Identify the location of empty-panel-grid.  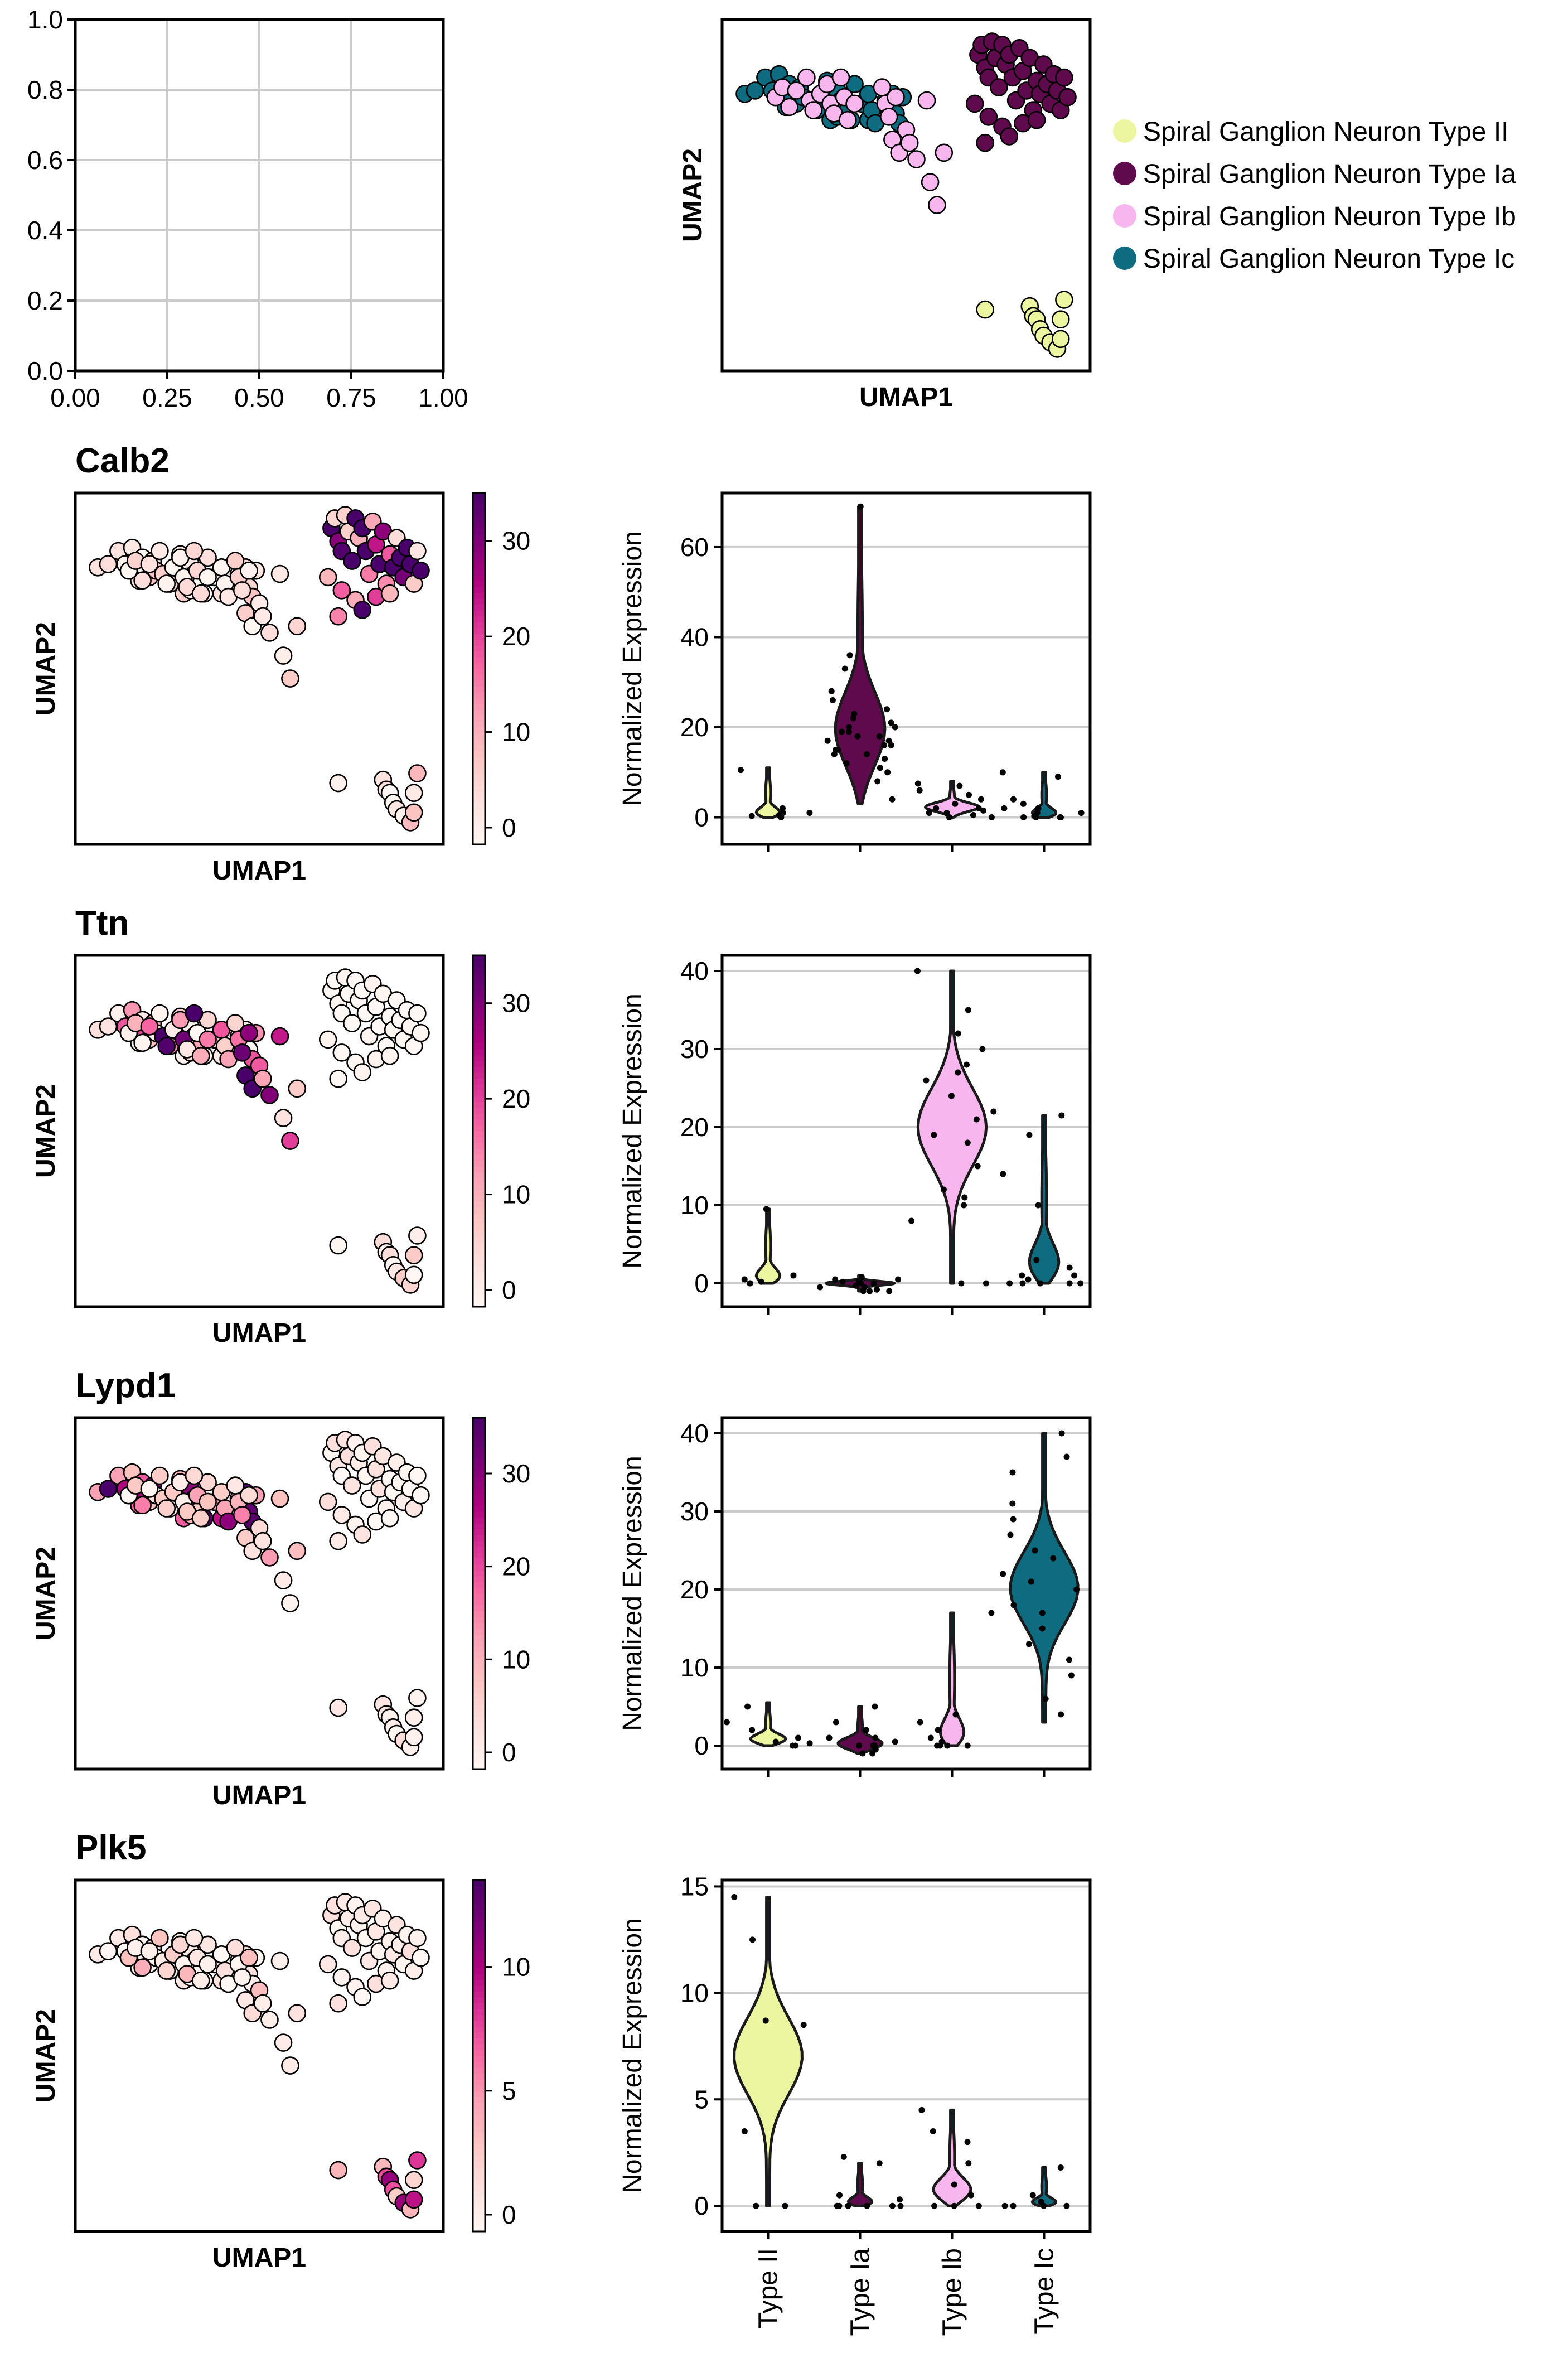
(259, 195).